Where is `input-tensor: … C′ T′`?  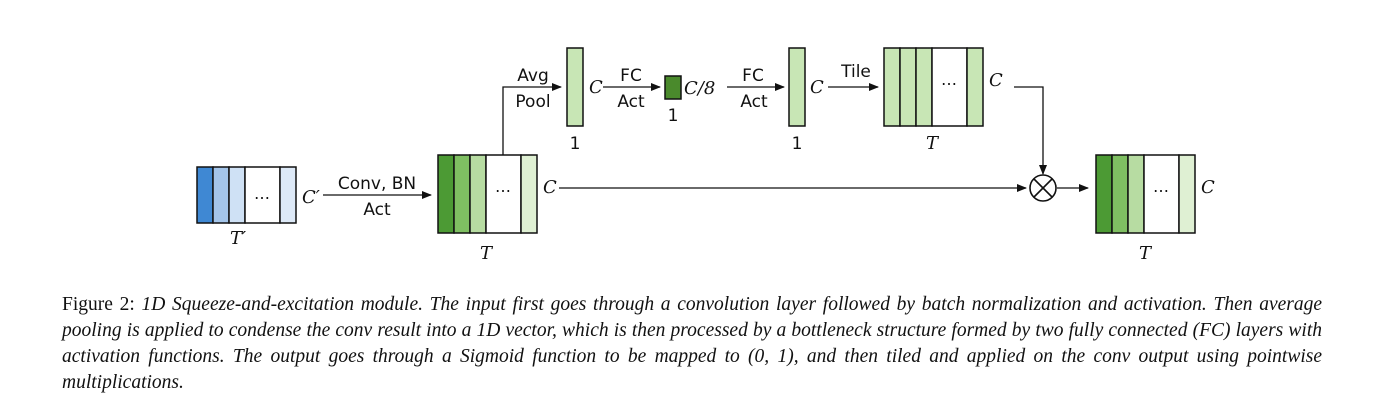
input-tensor: … C′ T′ is located at coordinates (258, 207).